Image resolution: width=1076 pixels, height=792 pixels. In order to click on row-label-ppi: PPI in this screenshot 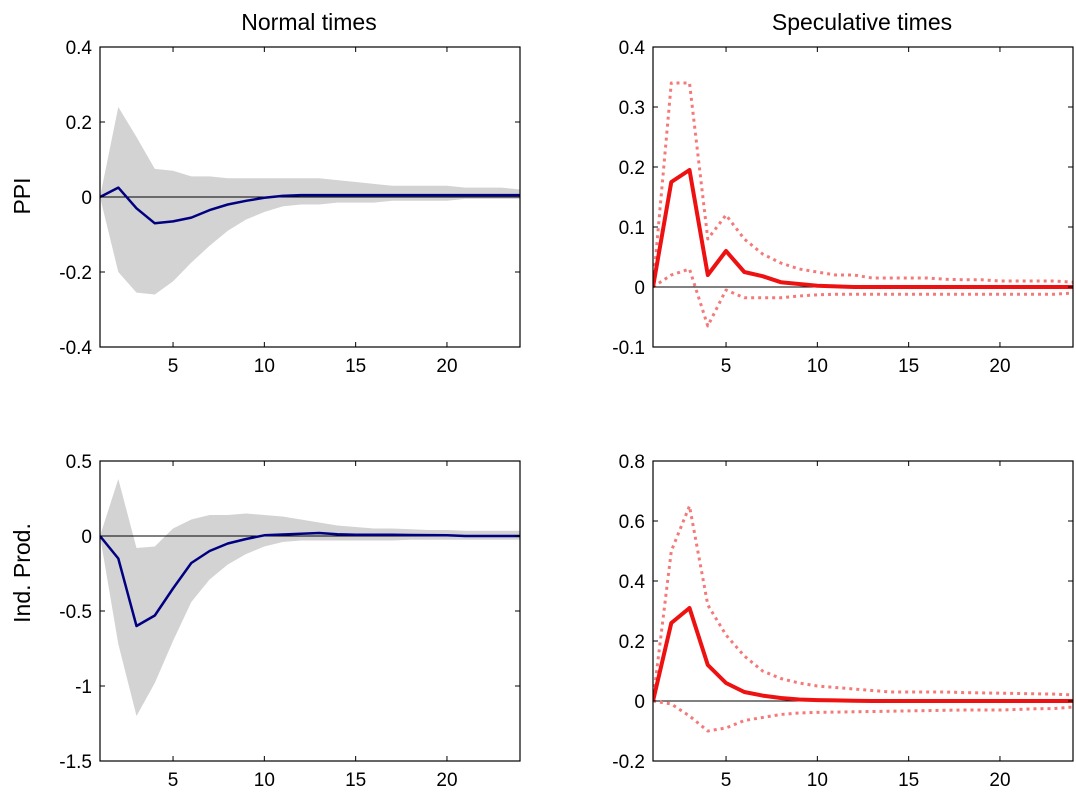, I will do `click(22, 195)`.